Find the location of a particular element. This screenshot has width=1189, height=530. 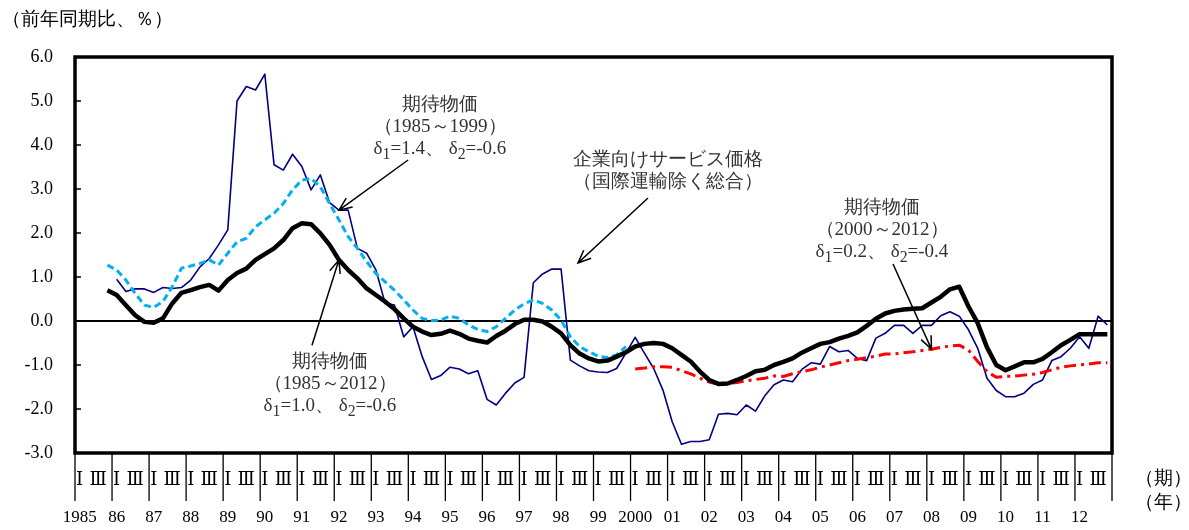

y-tick-label: 5.0 is located at coordinates (41, 99).